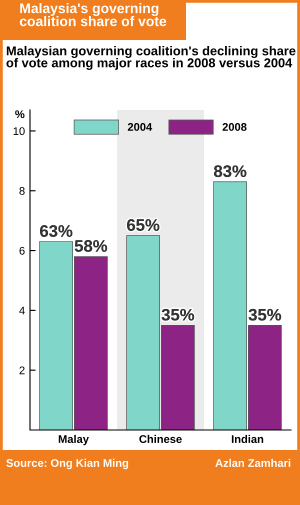  What do you see at coordinates (143, 225) in the screenshot?
I see `annotation: 65%` at bounding box center [143, 225].